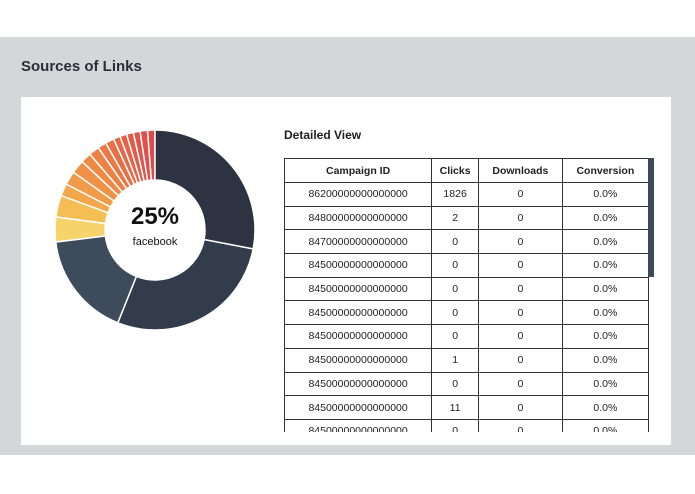 This screenshot has width=695, height=494. What do you see at coordinates (323, 135) in the screenshot?
I see `table-title: Detailed View` at bounding box center [323, 135].